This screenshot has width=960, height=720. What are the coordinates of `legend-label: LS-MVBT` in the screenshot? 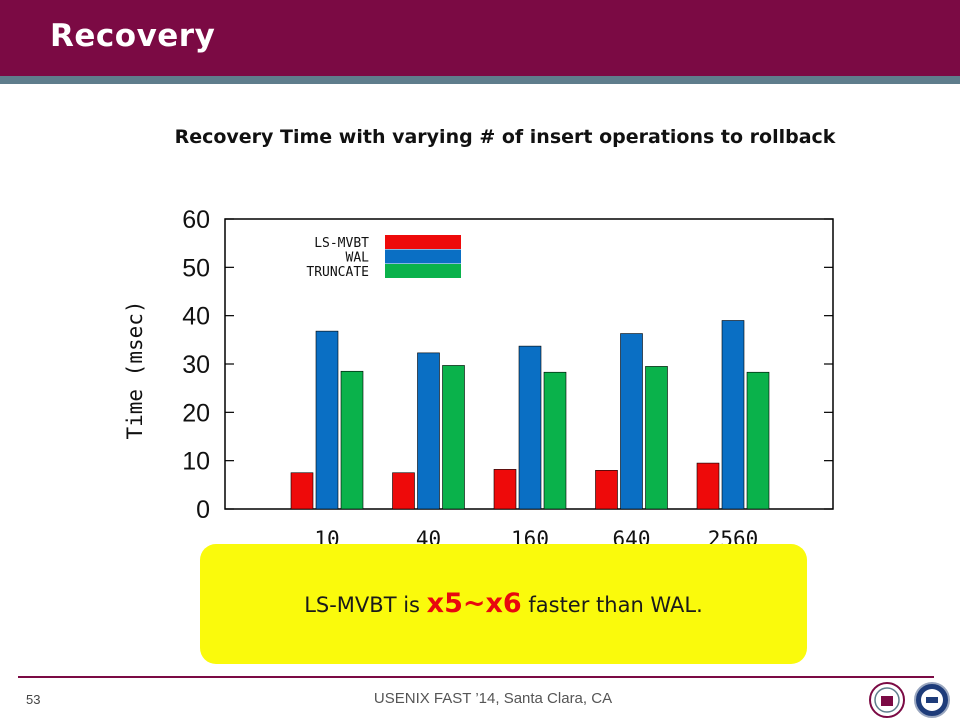 It's located at (341, 243).